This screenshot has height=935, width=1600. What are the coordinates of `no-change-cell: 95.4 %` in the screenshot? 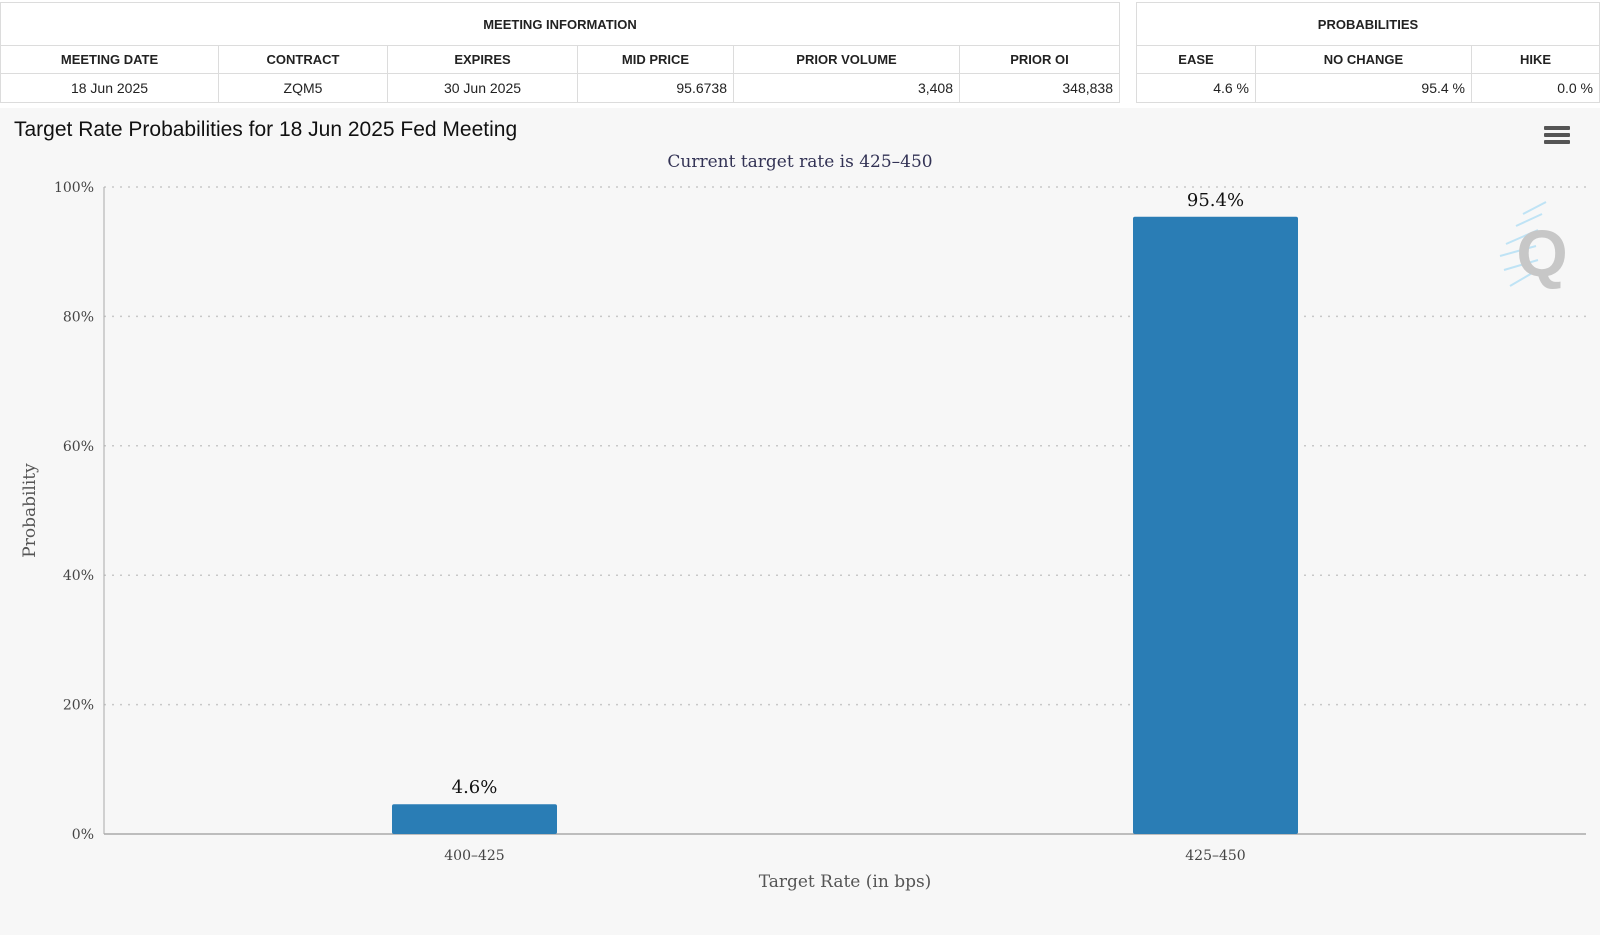 It's located at (1363, 88).